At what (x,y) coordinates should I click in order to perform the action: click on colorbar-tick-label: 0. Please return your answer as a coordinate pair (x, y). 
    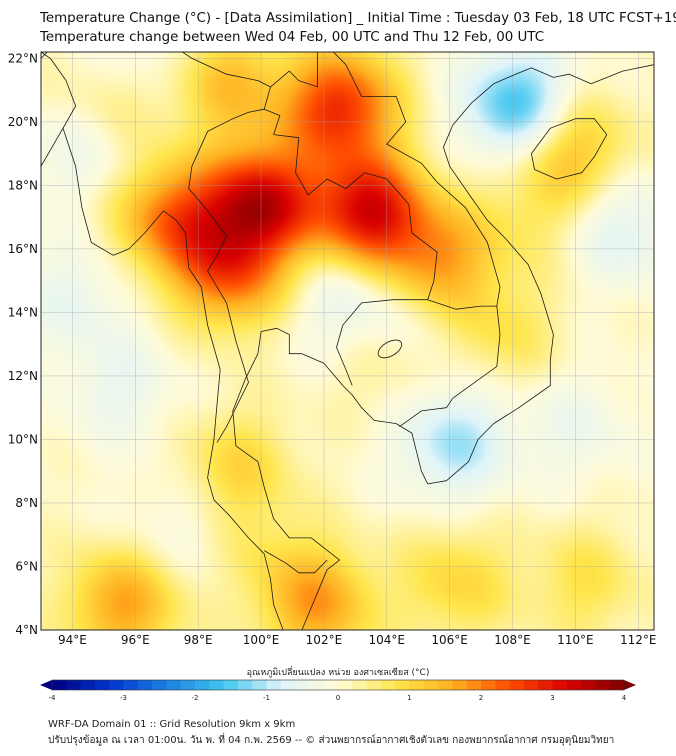
    Looking at the image, I should click on (338, 697).